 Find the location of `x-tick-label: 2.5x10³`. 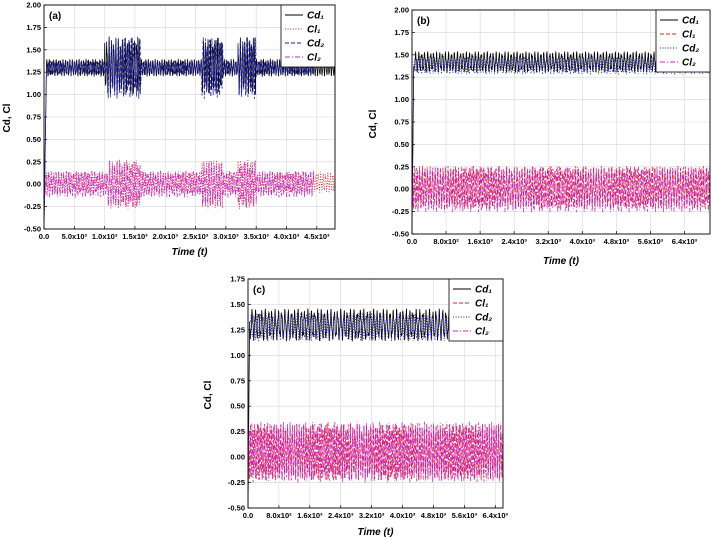

x-tick-label: 2.5x10³ is located at coordinates (196, 236).